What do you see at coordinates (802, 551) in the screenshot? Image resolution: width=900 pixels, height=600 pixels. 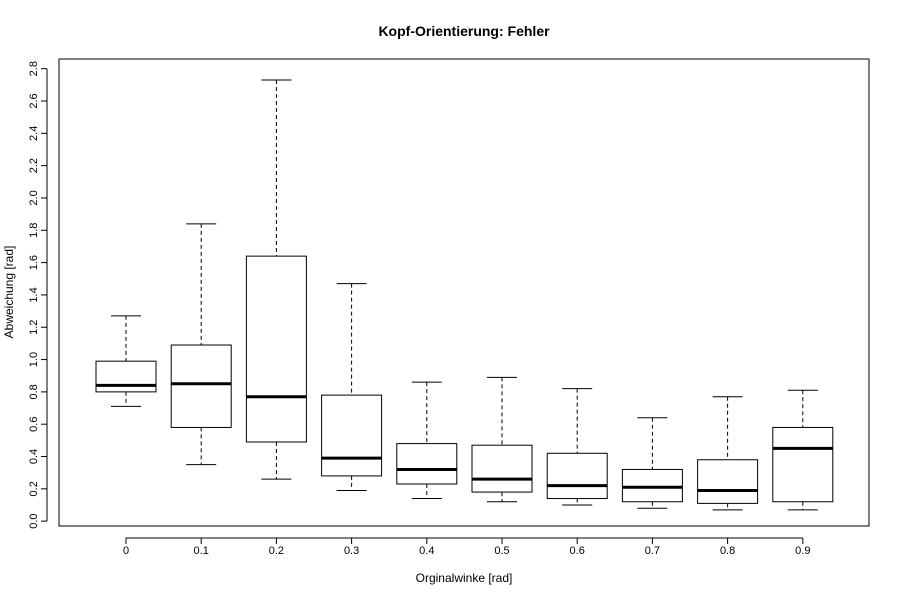 I see `x-tick-label: 0.9` at bounding box center [802, 551].